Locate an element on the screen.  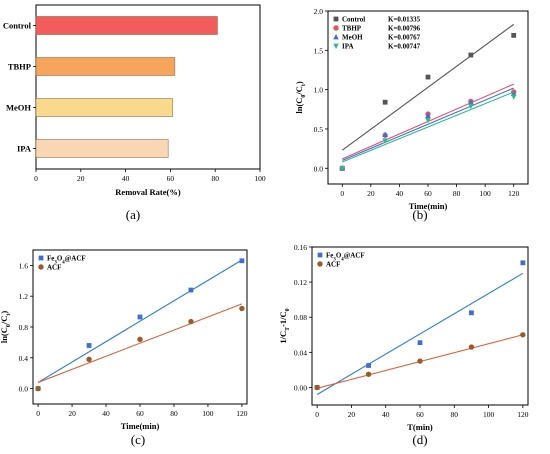
label-part-sub1: T is located at coordinates (288, 329).